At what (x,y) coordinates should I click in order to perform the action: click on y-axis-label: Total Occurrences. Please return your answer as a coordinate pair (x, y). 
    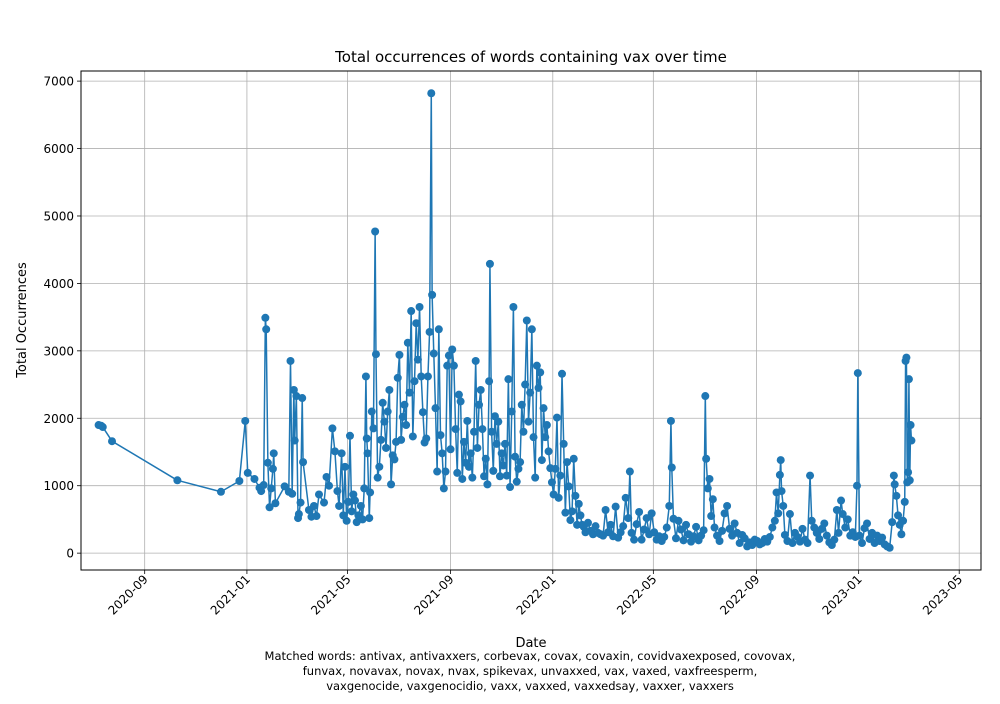
    Looking at the image, I should click on (22, 320).